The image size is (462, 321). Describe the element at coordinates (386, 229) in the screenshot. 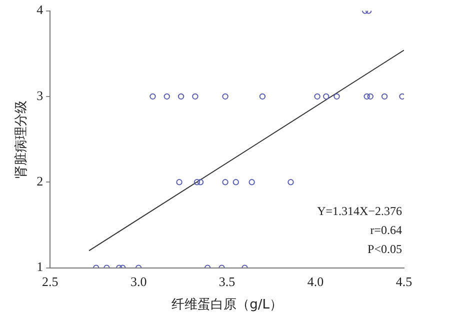

I see `annotation: r=0.64` at that location.